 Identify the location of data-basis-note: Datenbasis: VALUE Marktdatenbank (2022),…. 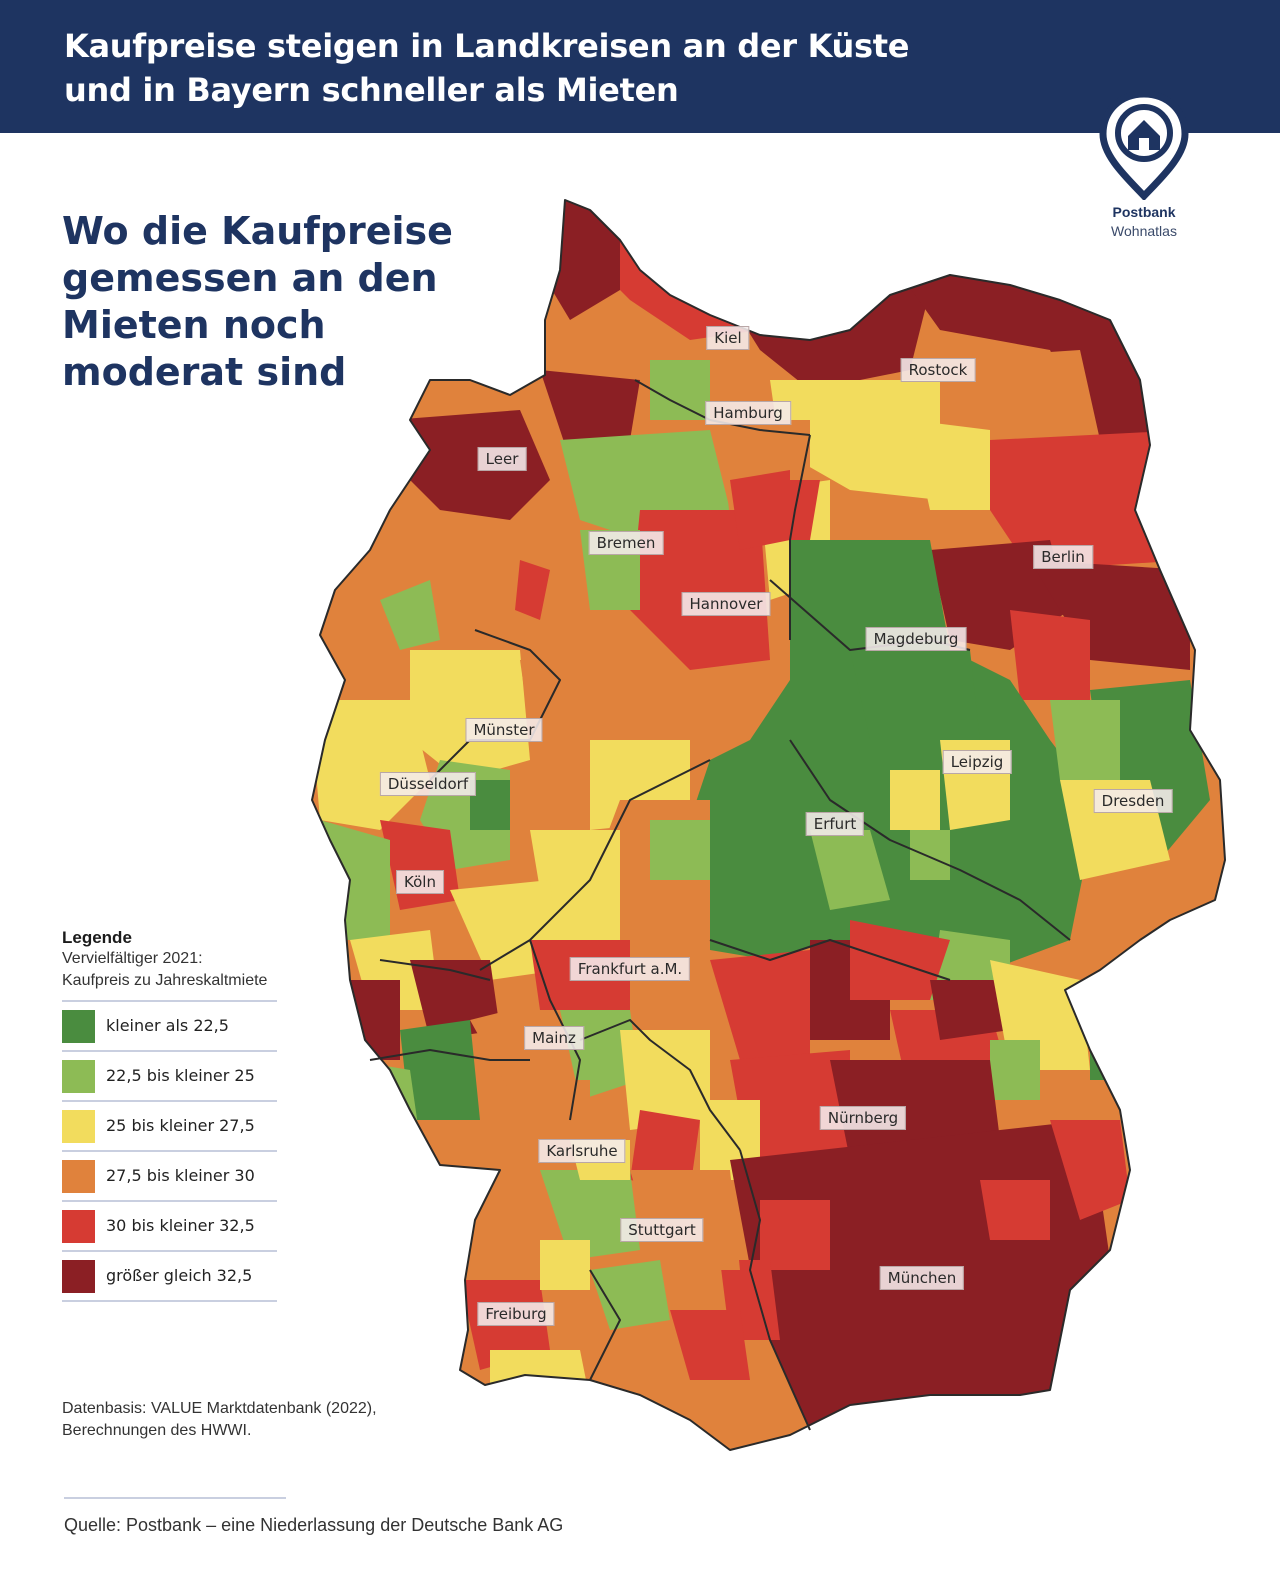
(262, 1420).